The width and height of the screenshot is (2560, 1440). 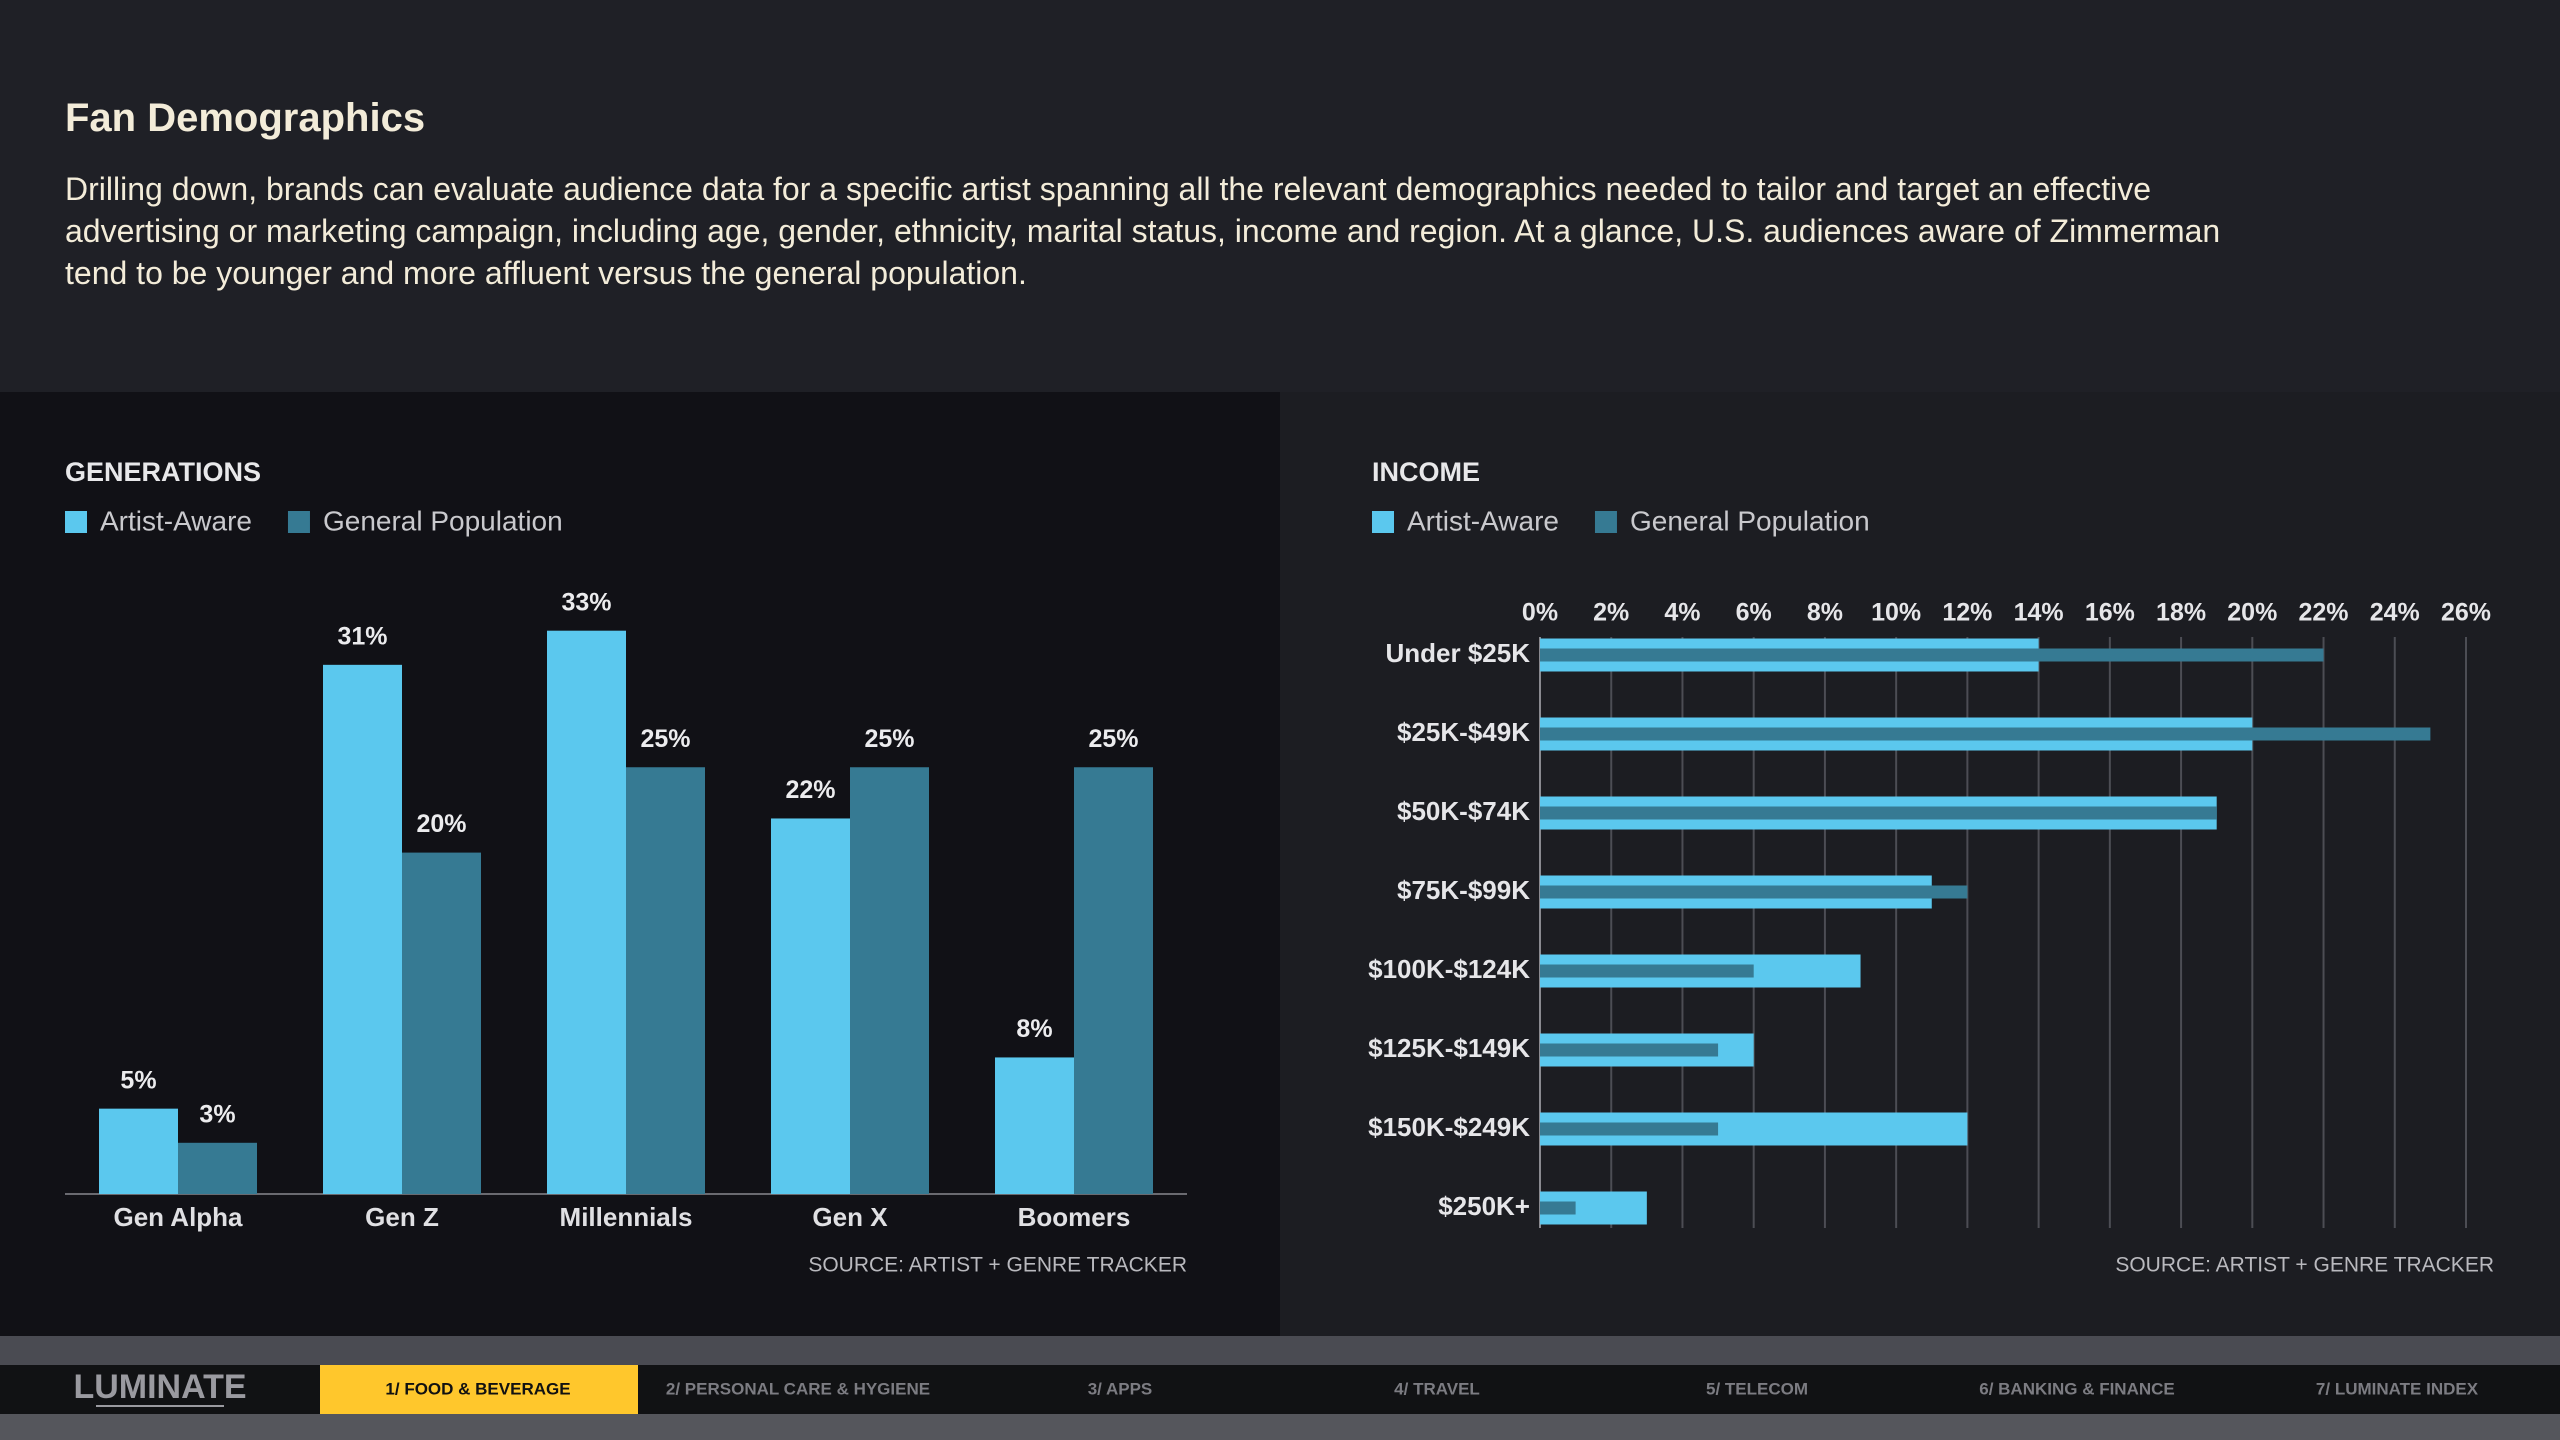 I want to click on y-tick-label: $125K-$149K, so click(x=1449, y=1048).